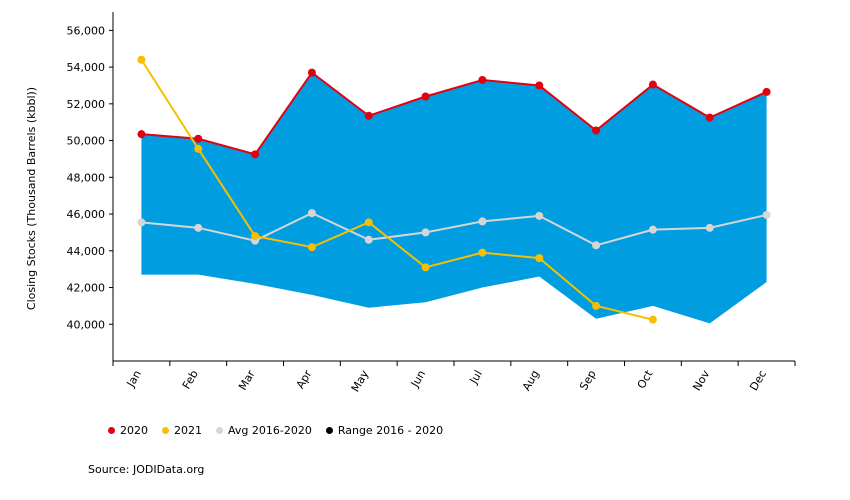  What do you see at coordinates (329, 430) in the screenshot?
I see `legend-marker-range` at bounding box center [329, 430].